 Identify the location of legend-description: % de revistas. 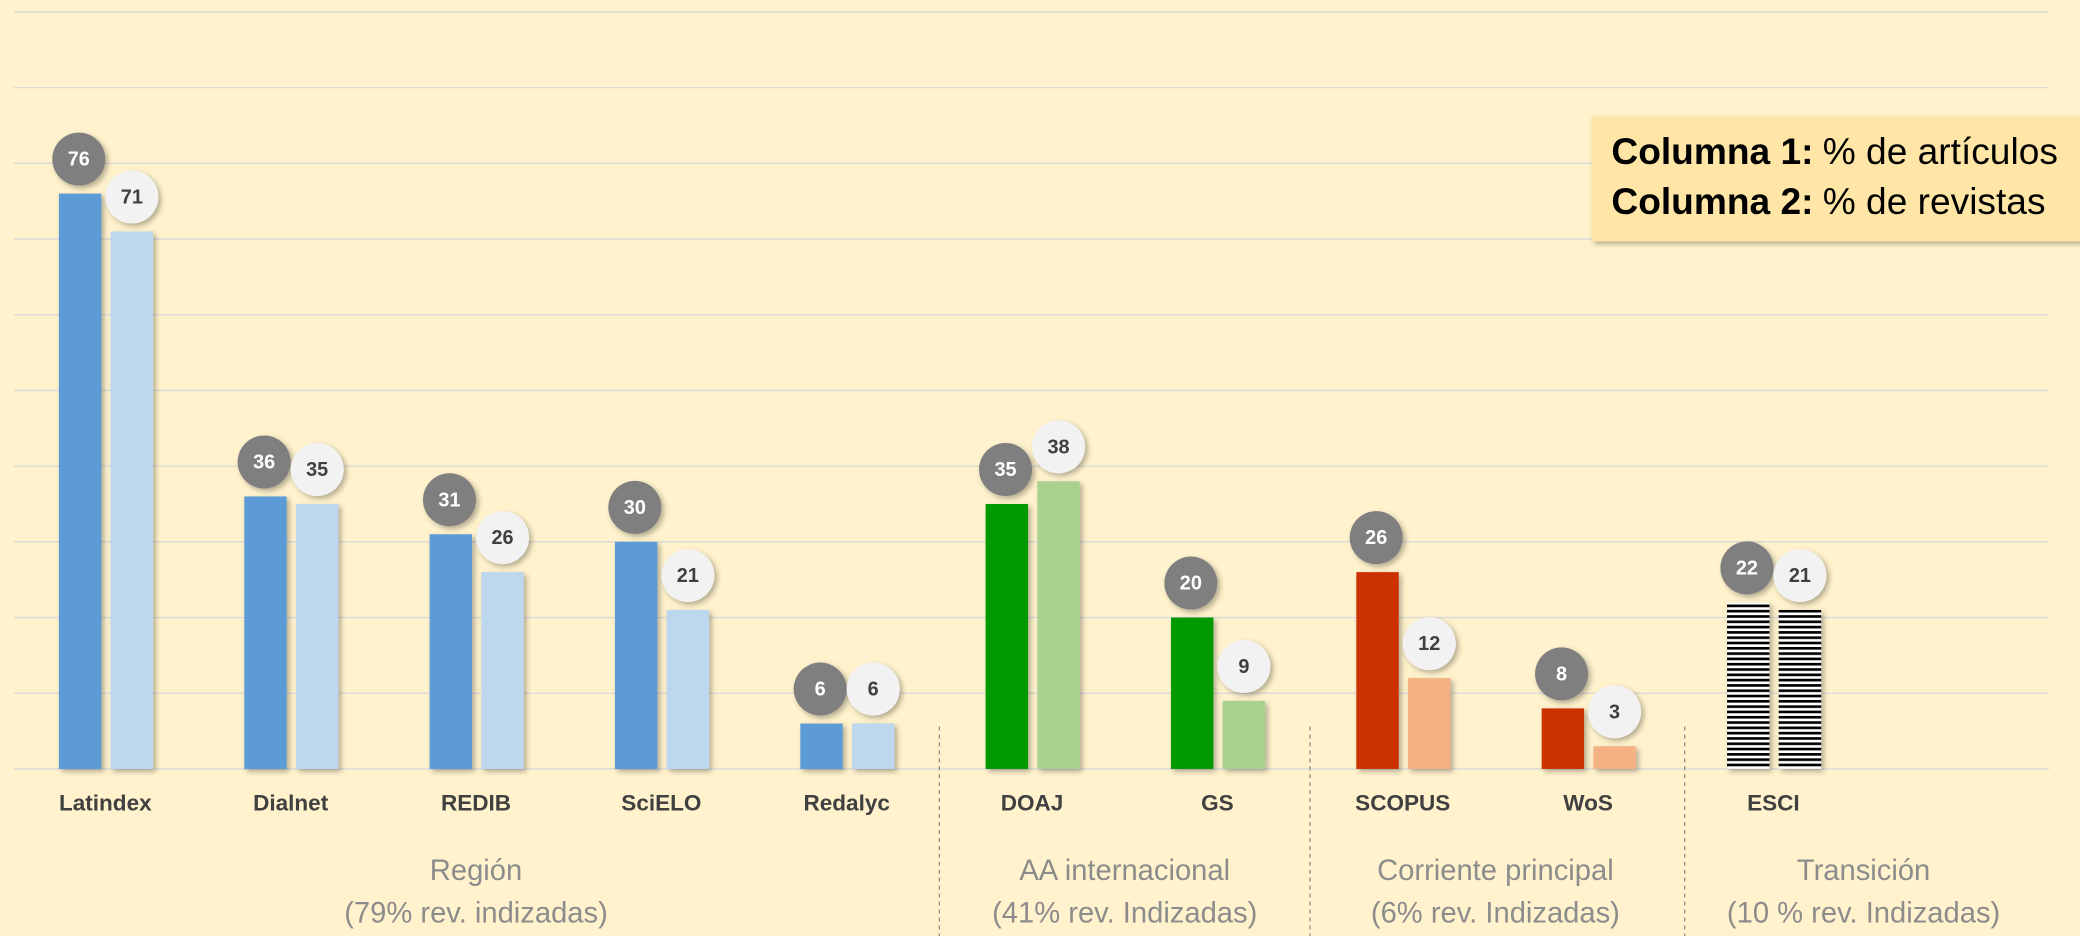
(1934, 201).